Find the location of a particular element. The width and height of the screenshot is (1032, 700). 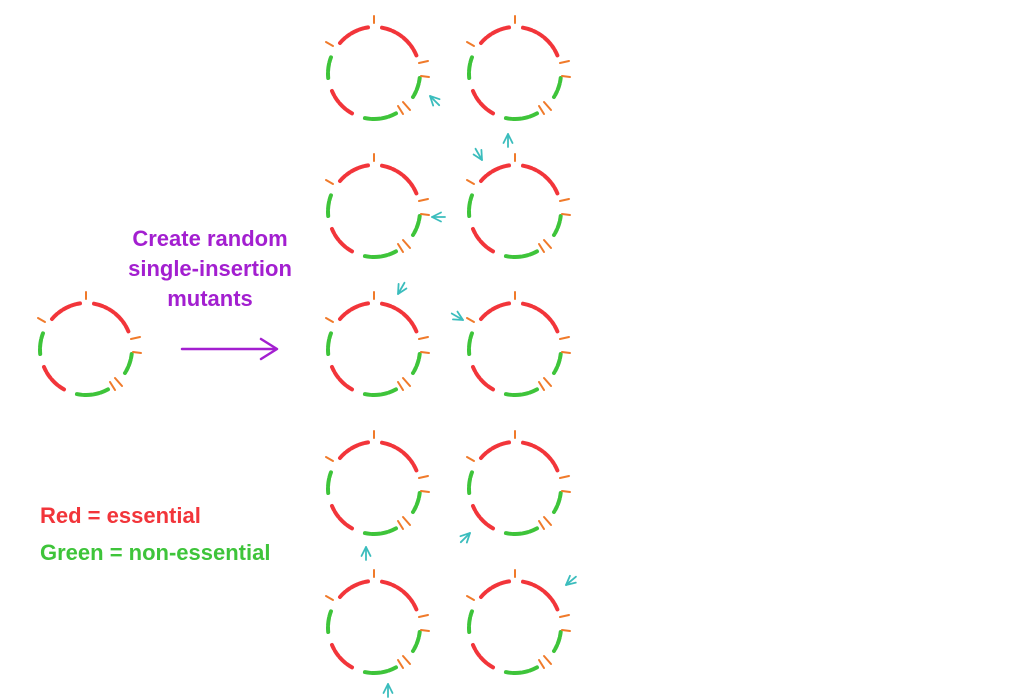

legend-essential: Red = essential is located at coordinates (120, 515).